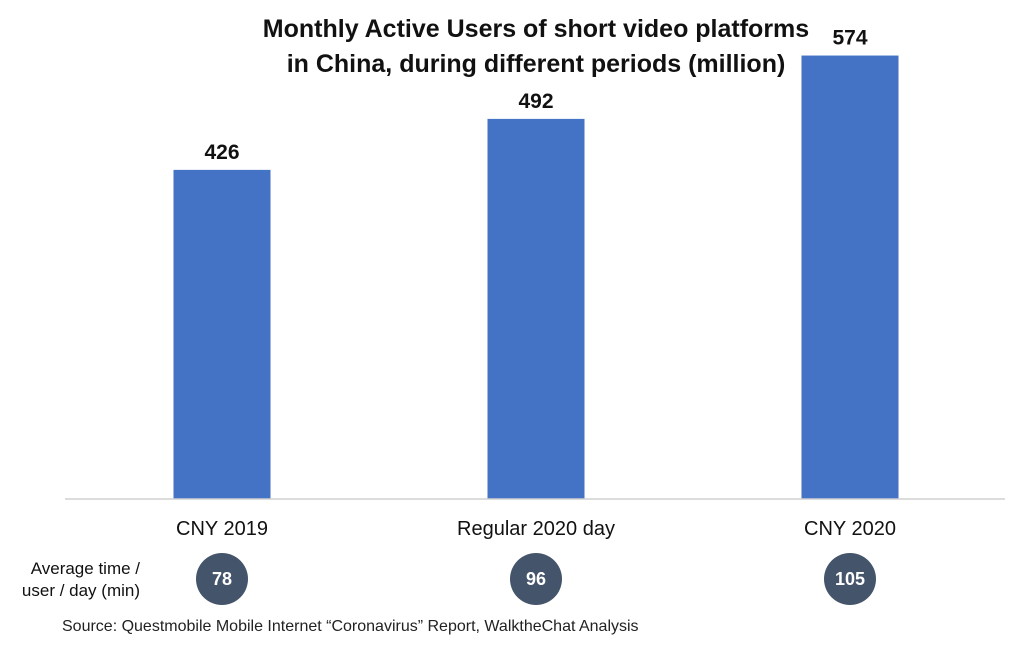  Describe the element at coordinates (221, 152) in the screenshot. I see `data-label-1: 426` at that location.